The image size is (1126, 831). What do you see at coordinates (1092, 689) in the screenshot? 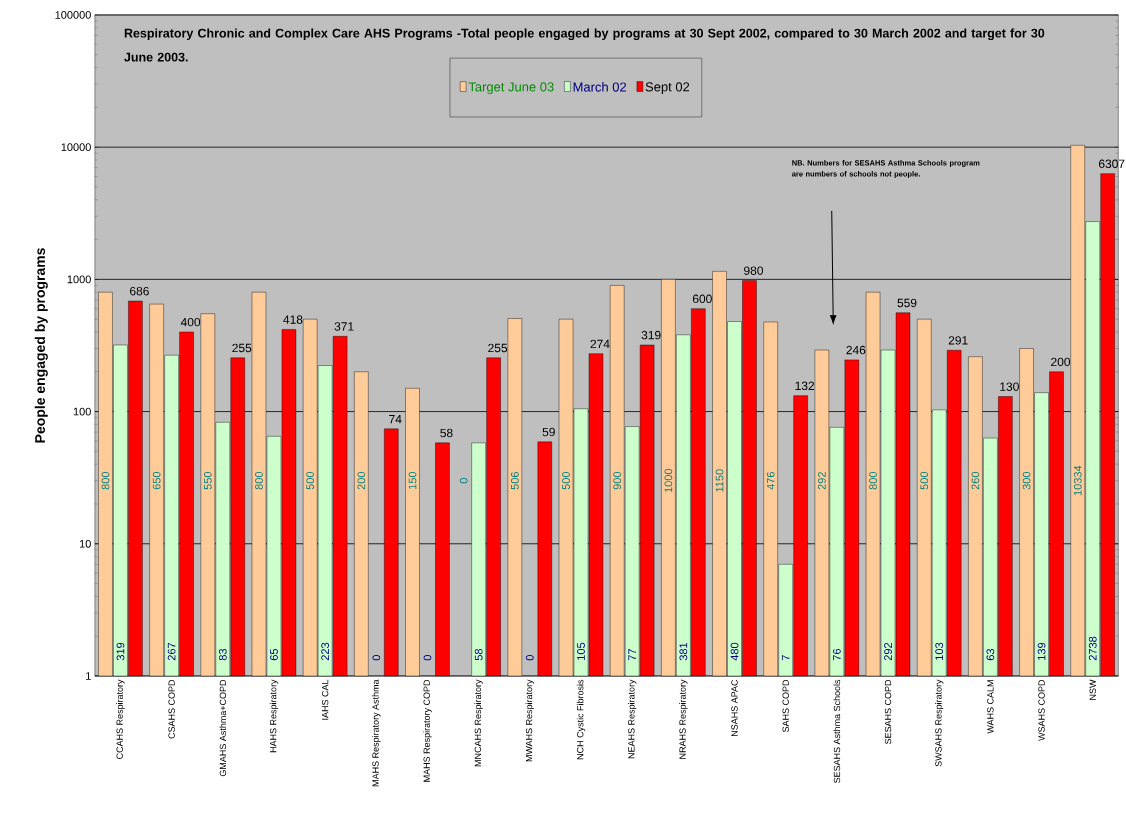
I see `x-tick-label: NSW` at bounding box center [1092, 689].